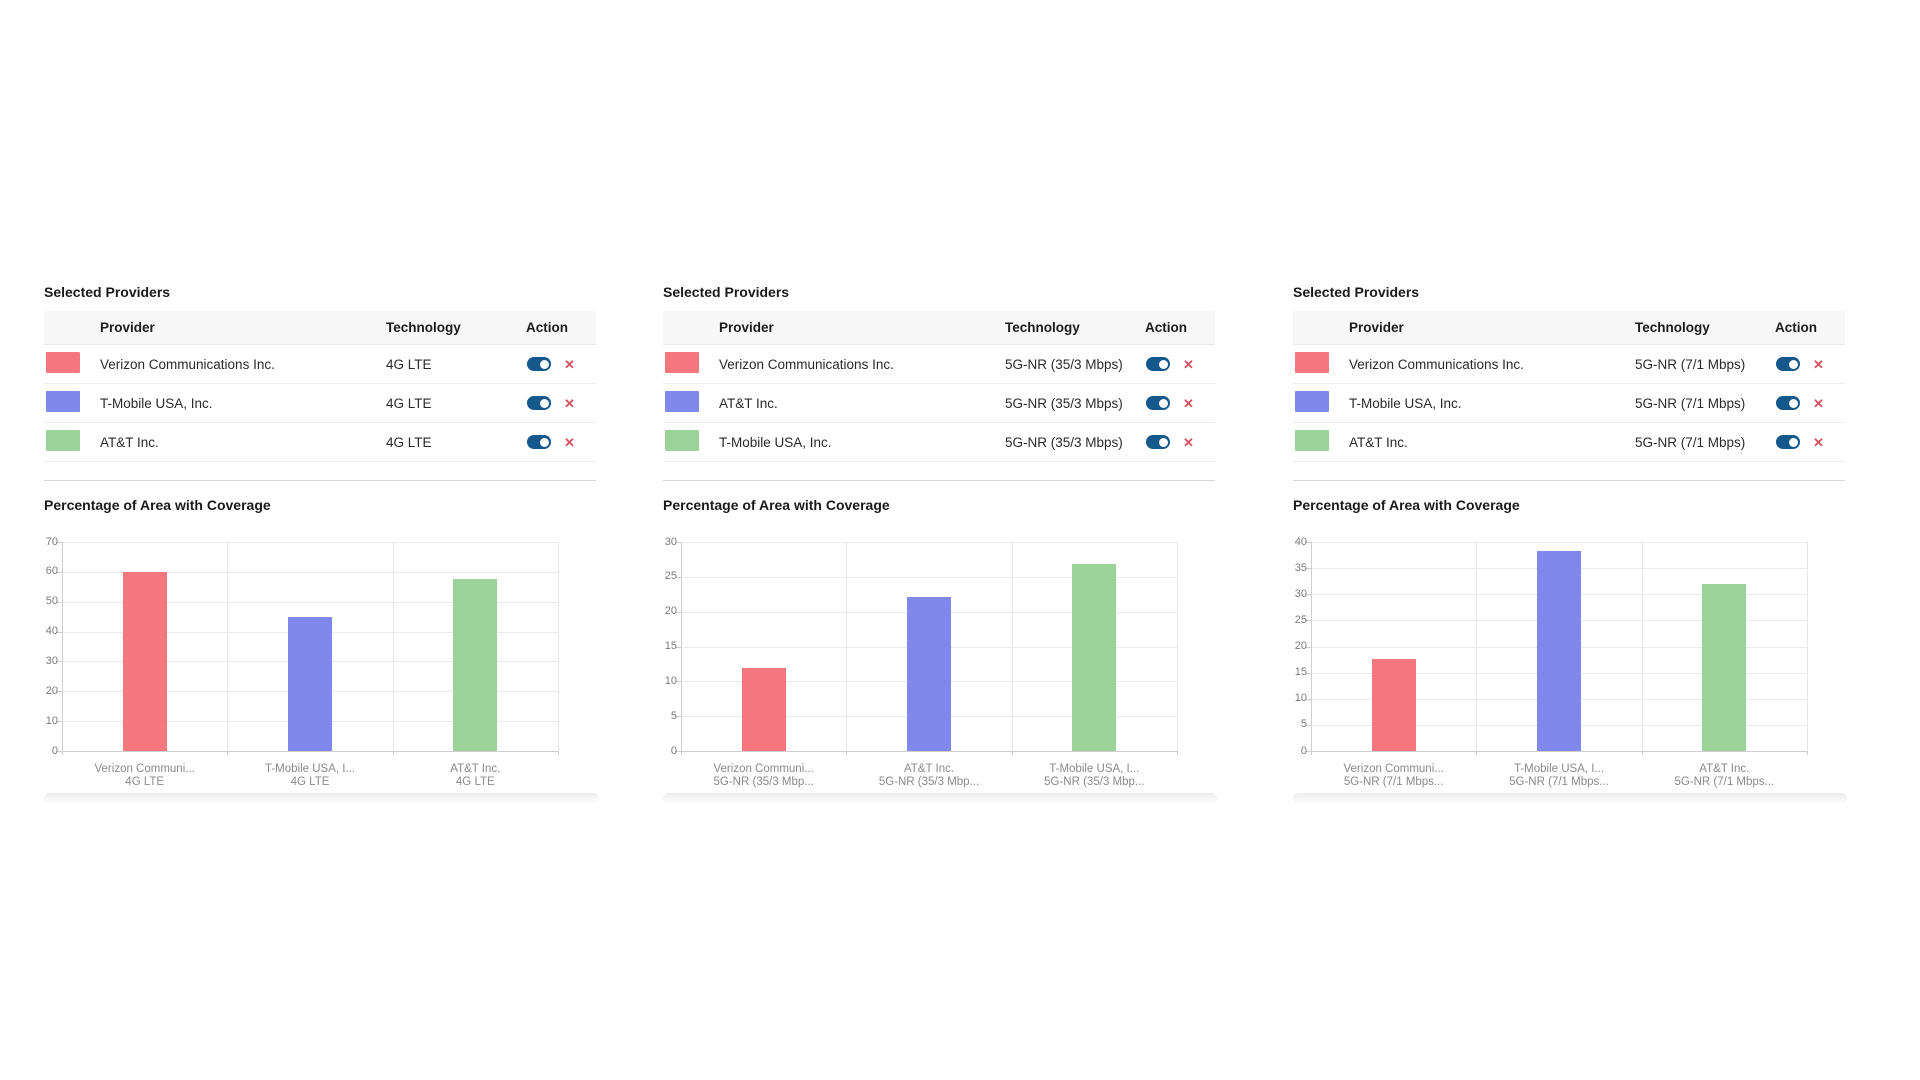  I want to click on chart-bottom-strip, so click(940, 798).